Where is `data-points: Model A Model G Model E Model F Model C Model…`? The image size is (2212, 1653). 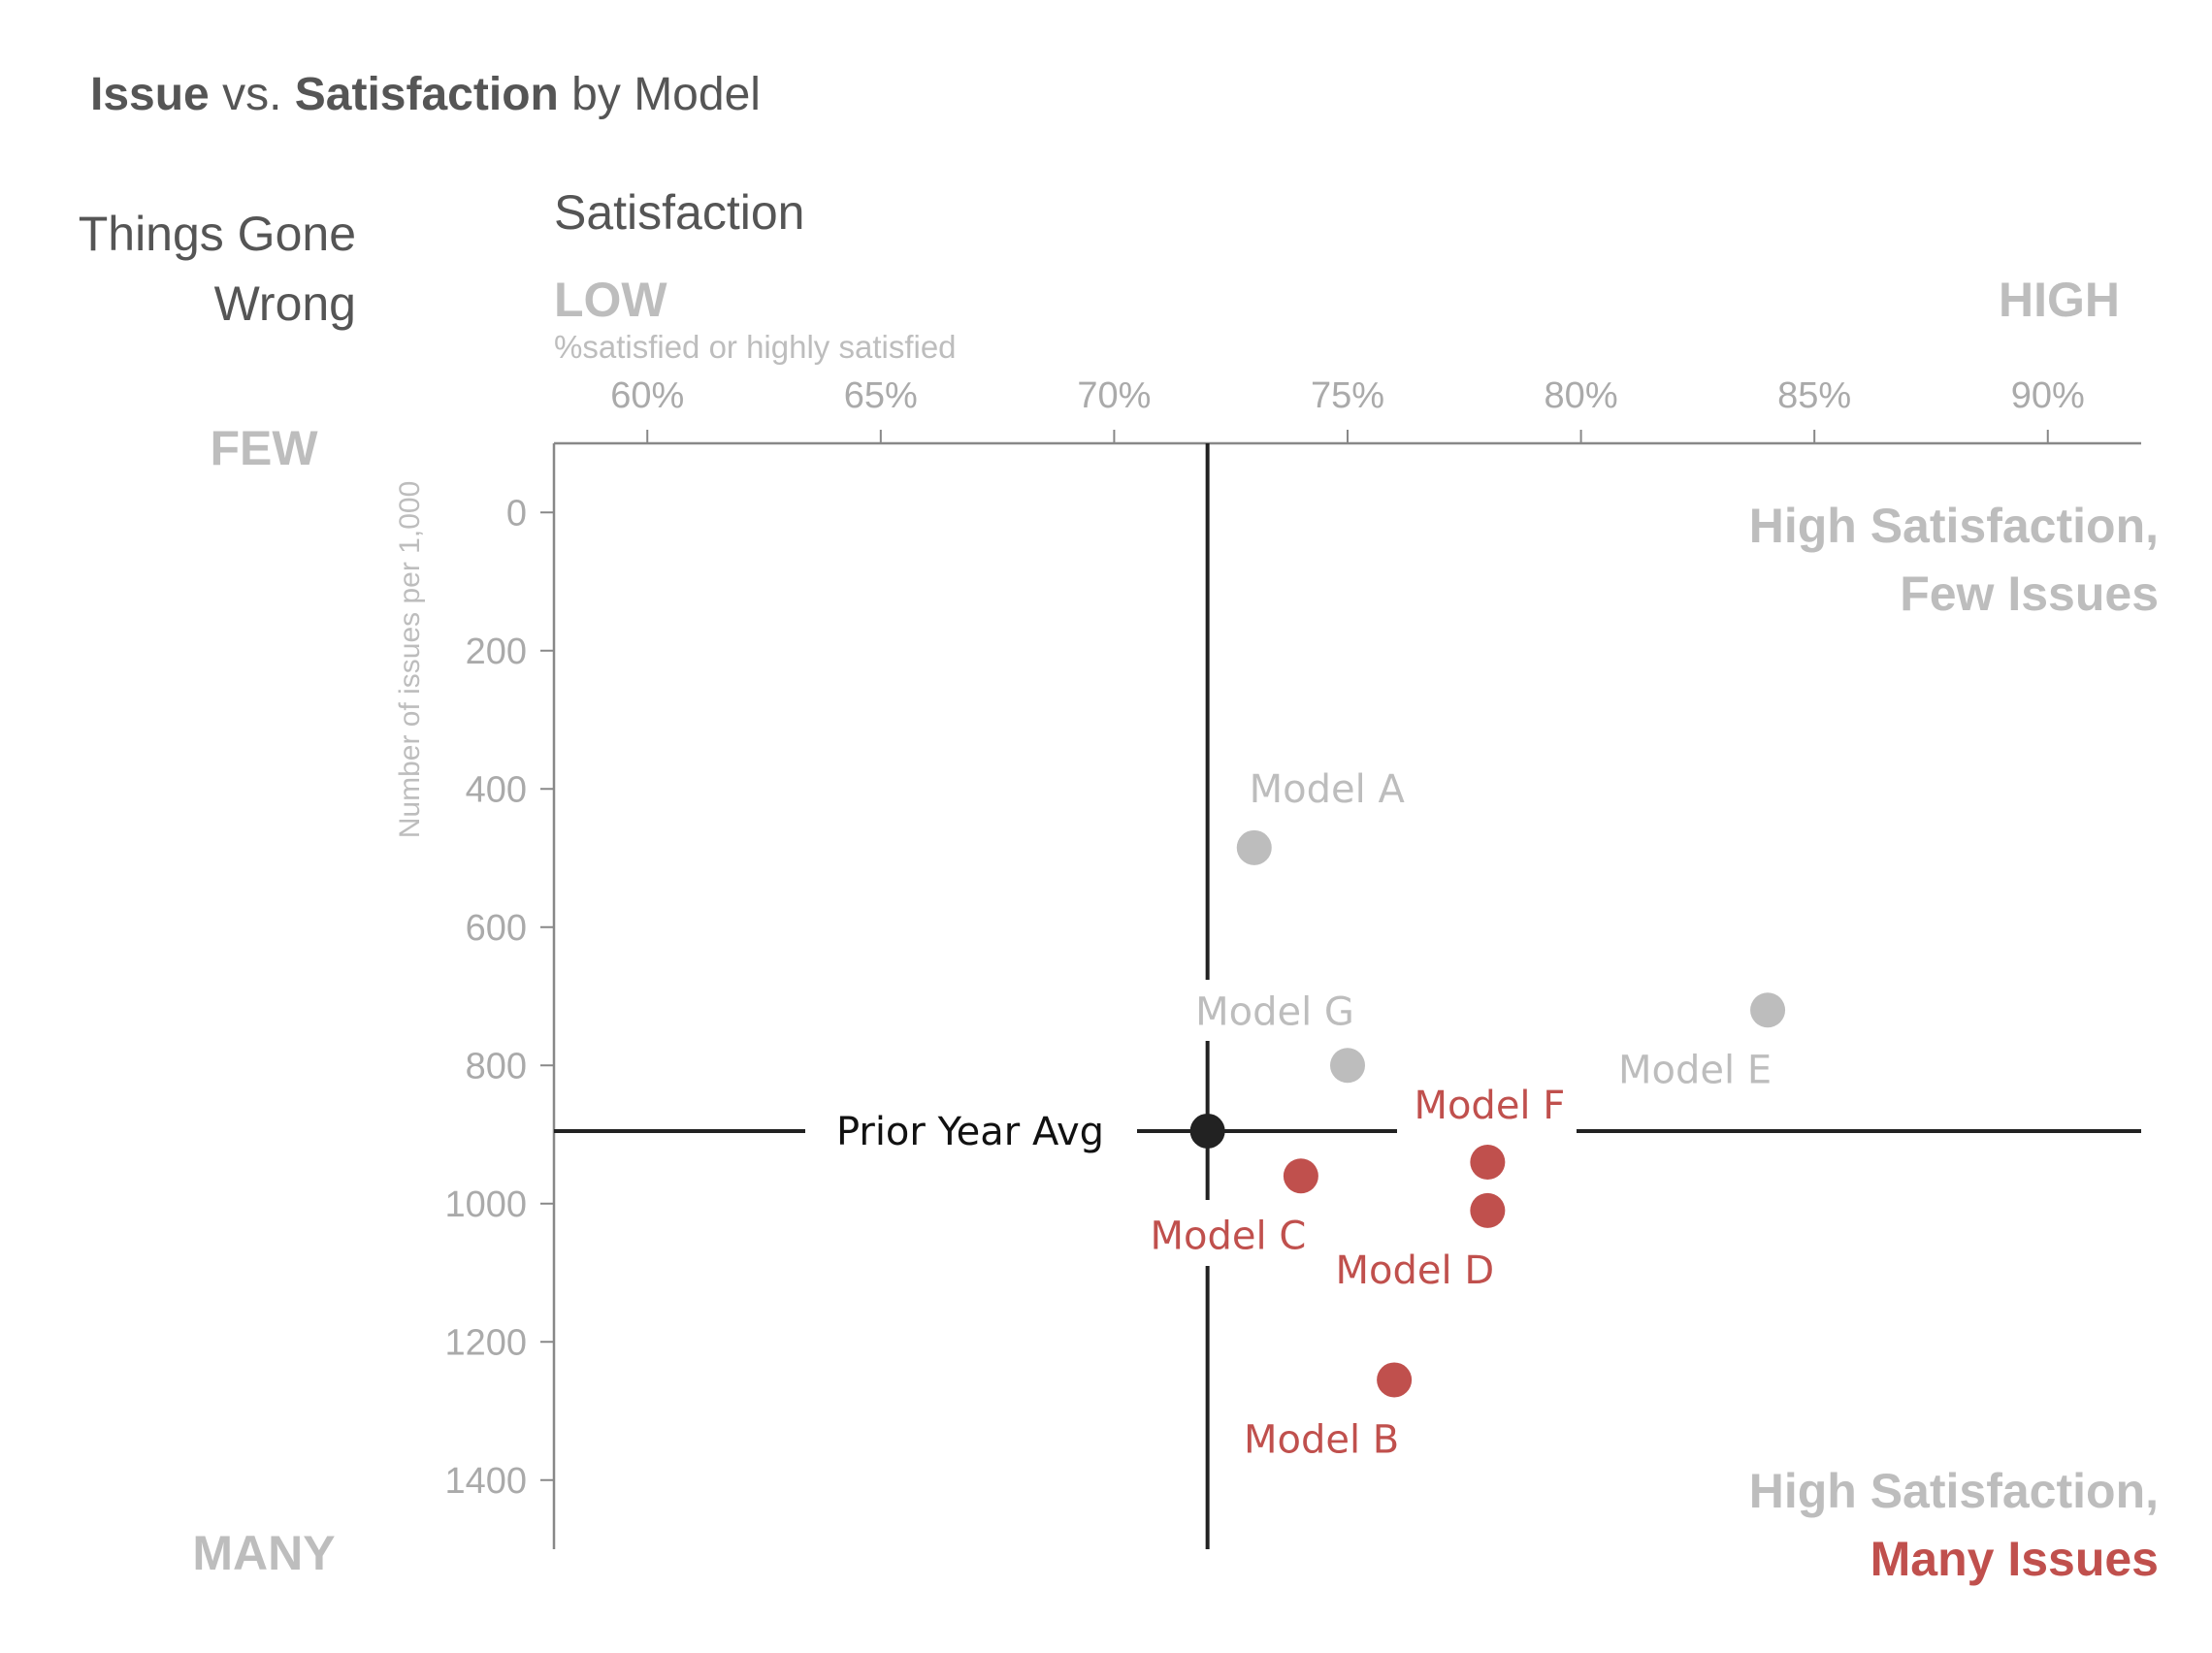 data-points: Model A Model G Model E Model F Model C Model… is located at coordinates (1468, 1114).